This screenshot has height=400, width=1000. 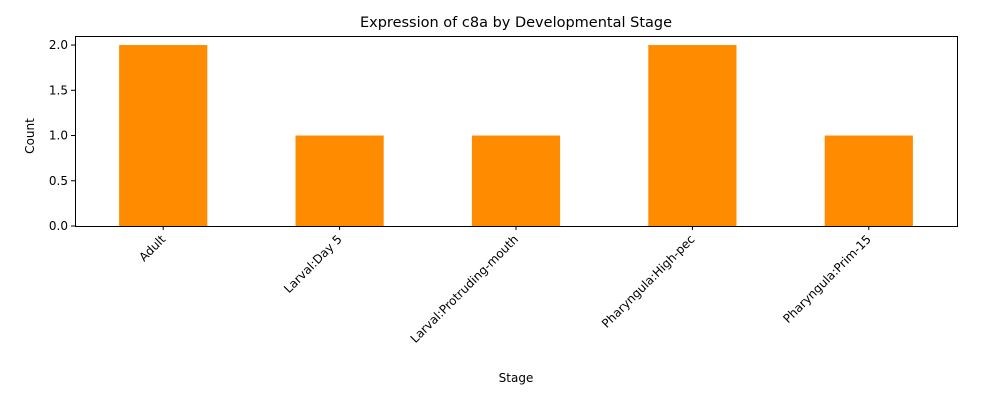 I want to click on chart-title: Expression of c8a by Developmental Stage, so click(x=516, y=23).